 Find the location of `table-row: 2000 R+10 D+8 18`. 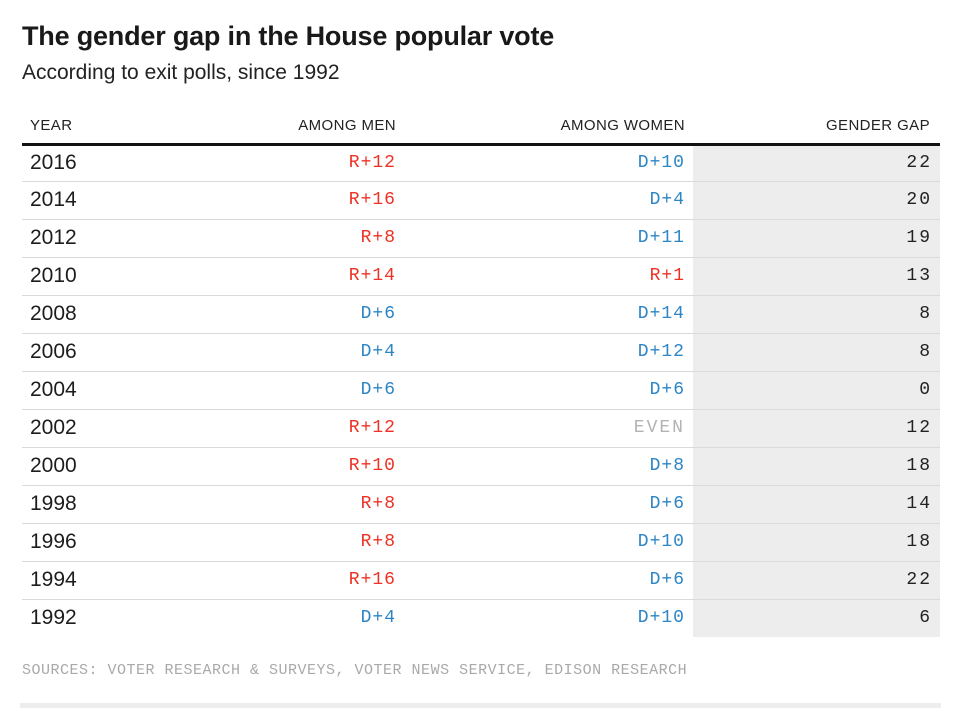

table-row: 2000 R+10 D+8 18 is located at coordinates (481, 466).